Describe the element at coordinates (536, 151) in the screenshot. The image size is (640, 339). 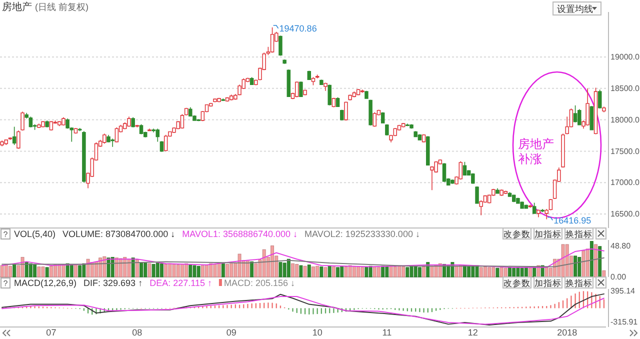
I see `annotation: 房地产补涨` at that location.